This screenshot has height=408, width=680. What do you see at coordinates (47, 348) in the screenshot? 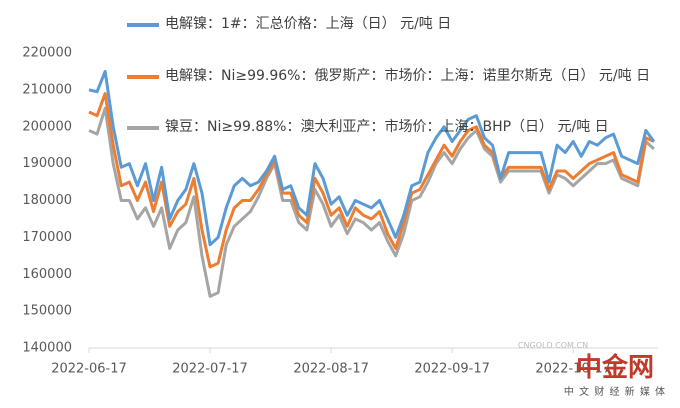
I see `y-tick-label: 140000` at bounding box center [47, 348].